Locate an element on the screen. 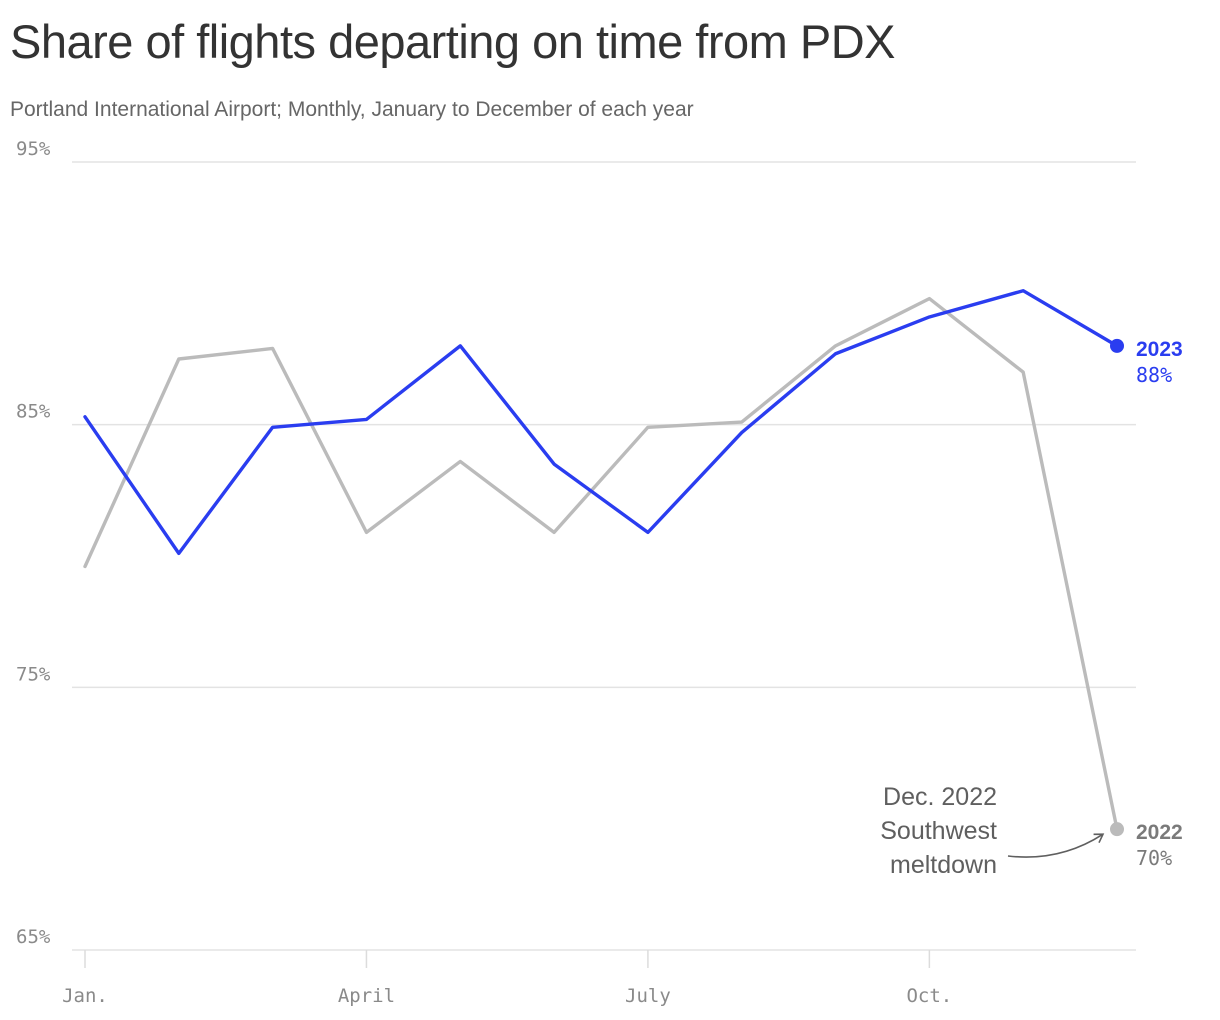  y-tick-label: 85% is located at coordinates (33, 412).